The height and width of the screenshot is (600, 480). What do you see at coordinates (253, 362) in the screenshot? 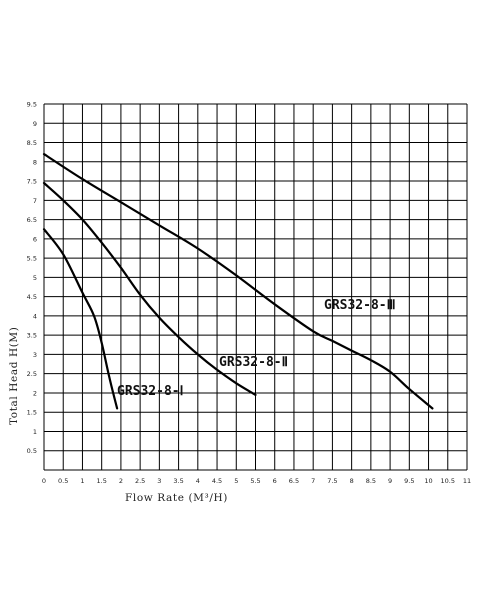
I see `curve-label-grs32-8-ii: GRS32-8-Ⅱ` at bounding box center [253, 362].